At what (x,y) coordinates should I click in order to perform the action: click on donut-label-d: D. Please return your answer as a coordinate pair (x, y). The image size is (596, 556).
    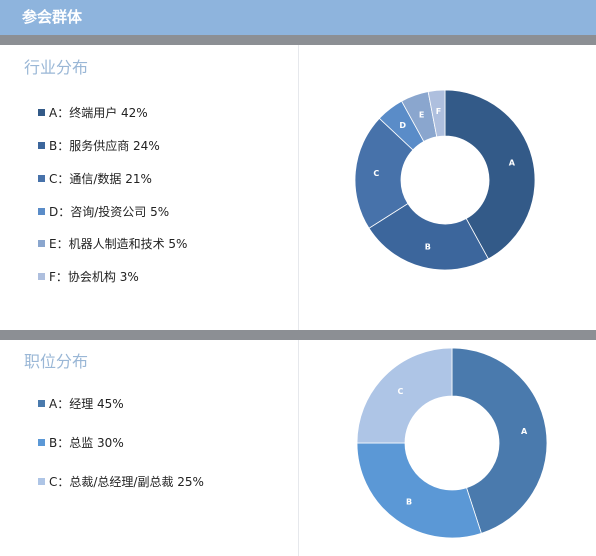
    Looking at the image, I should click on (402, 125).